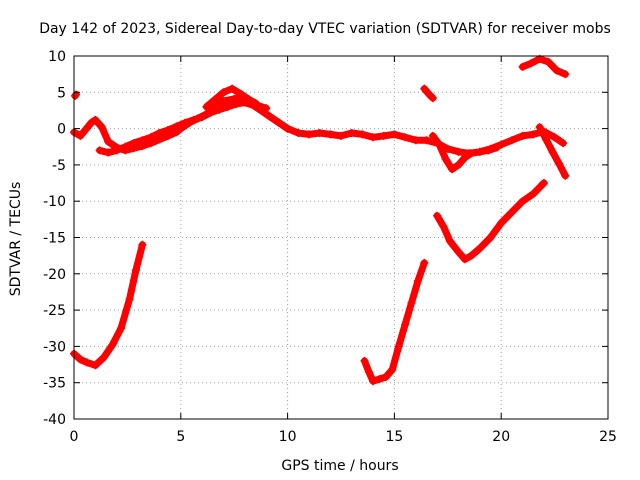  I want to click on series-arc-short-16h, so click(428, 93).